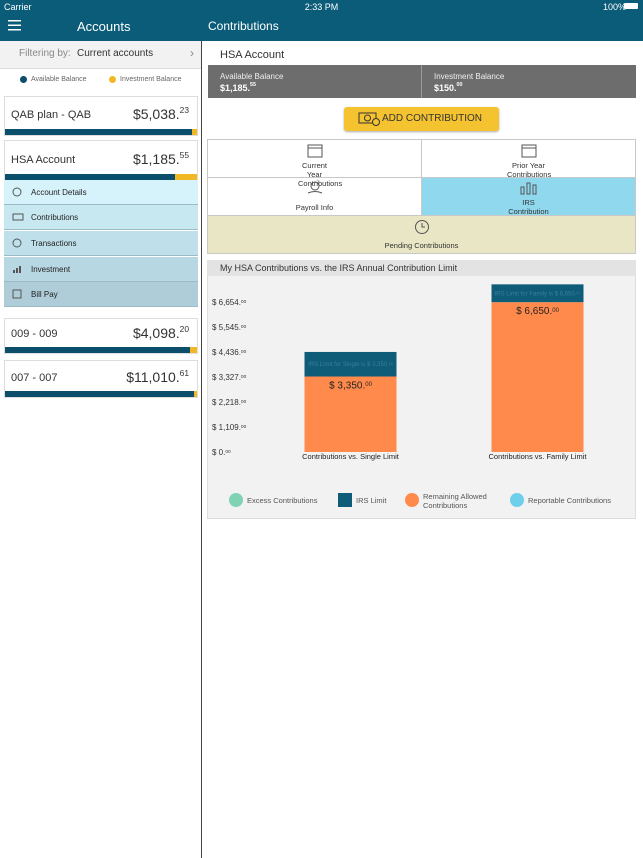 The height and width of the screenshot is (858, 643). Describe the element at coordinates (229, 327) in the screenshot. I see `y-tick-label: $ 5,545.00` at that location.